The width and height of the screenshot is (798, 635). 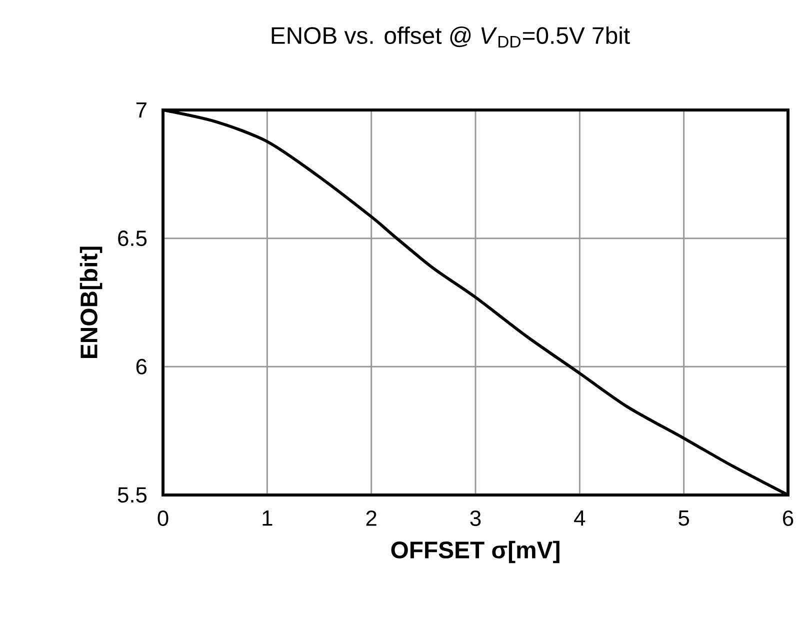 I want to click on y-tick-label: 6.5, so click(x=132, y=238).